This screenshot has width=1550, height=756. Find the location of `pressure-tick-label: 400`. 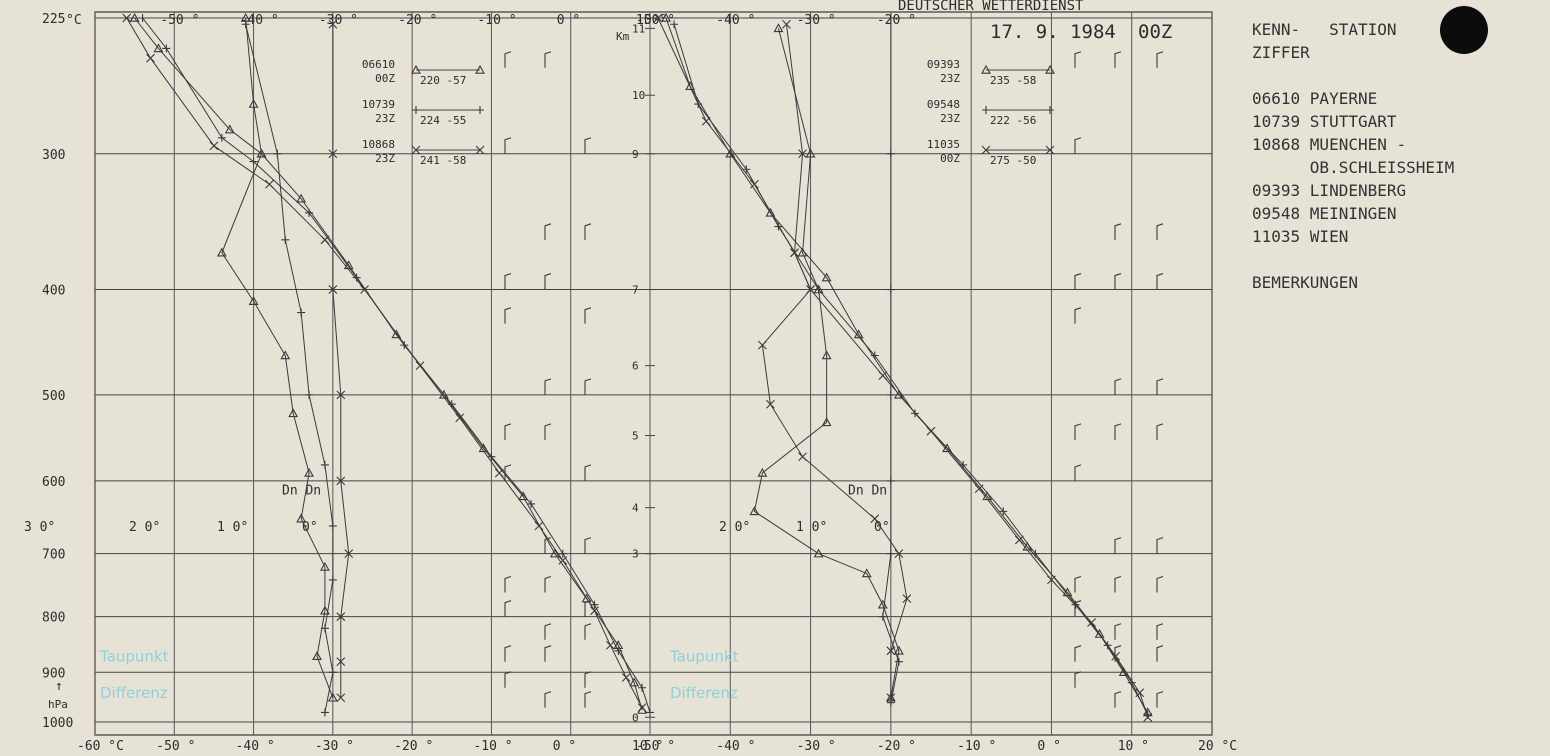

pressure-tick-label: 400 is located at coordinates (53, 291).